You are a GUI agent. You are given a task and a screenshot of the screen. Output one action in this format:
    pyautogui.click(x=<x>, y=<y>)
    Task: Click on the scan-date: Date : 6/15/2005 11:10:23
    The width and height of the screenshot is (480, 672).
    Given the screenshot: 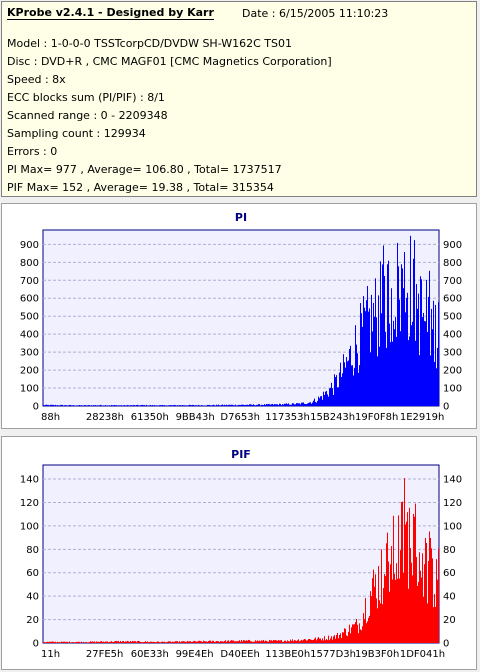 What is the action you would take?
    pyautogui.click(x=315, y=13)
    